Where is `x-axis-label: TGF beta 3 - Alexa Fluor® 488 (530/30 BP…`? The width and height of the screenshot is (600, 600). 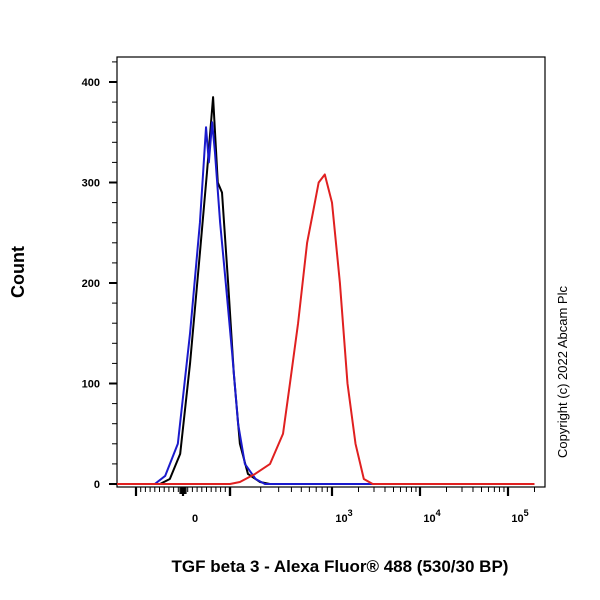
x-axis-label: TGF beta 3 - Alexa Fluor® 488 (530/30 BP… is located at coordinates (340, 566).